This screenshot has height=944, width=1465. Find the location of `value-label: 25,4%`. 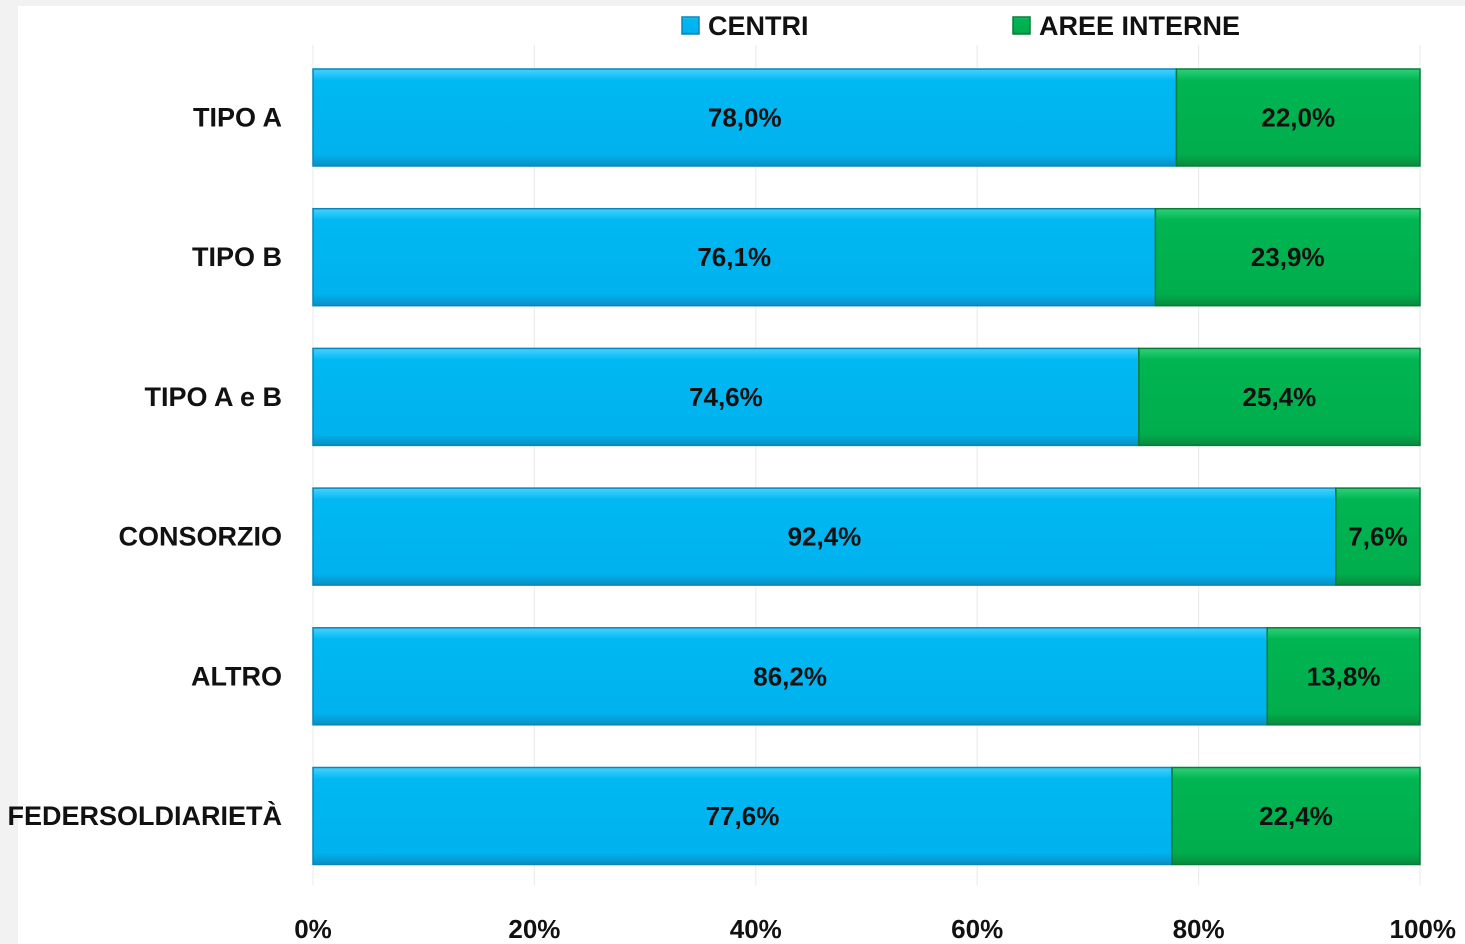

value-label: 25,4% is located at coordinates (1280, 397).